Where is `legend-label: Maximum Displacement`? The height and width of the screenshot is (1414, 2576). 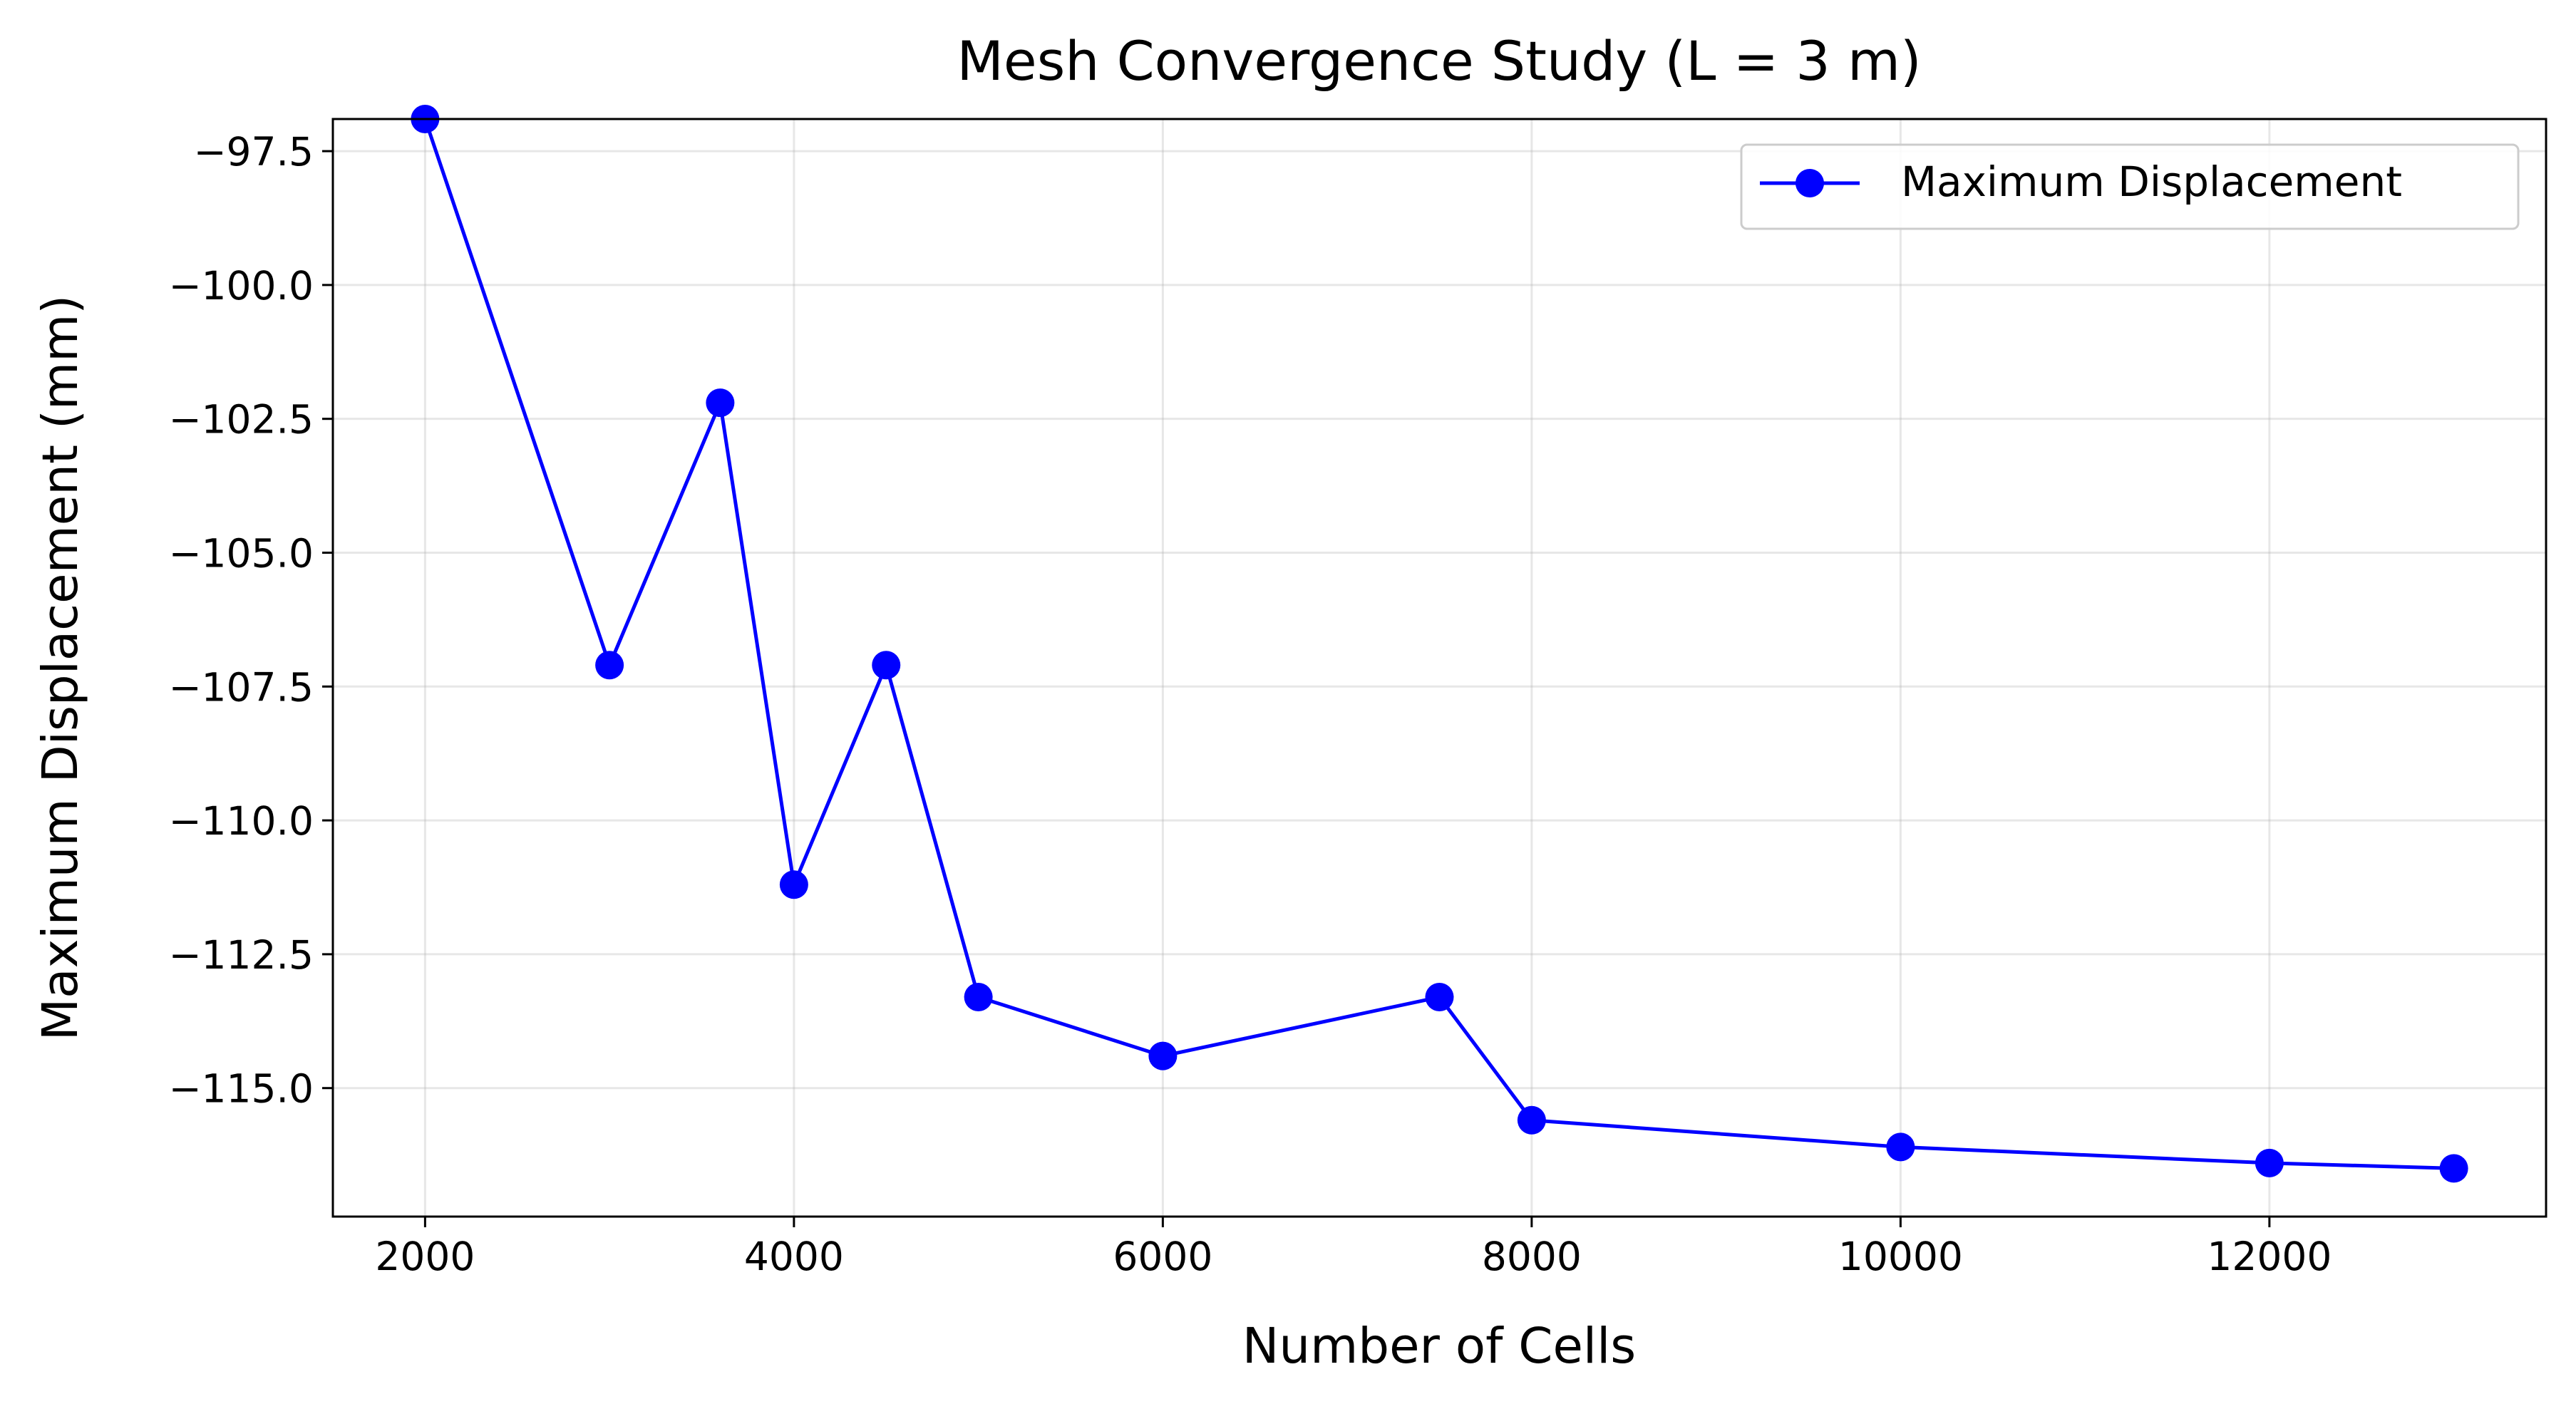
legend-label: Maximum Displacement is located at coordinates (2151, 182).